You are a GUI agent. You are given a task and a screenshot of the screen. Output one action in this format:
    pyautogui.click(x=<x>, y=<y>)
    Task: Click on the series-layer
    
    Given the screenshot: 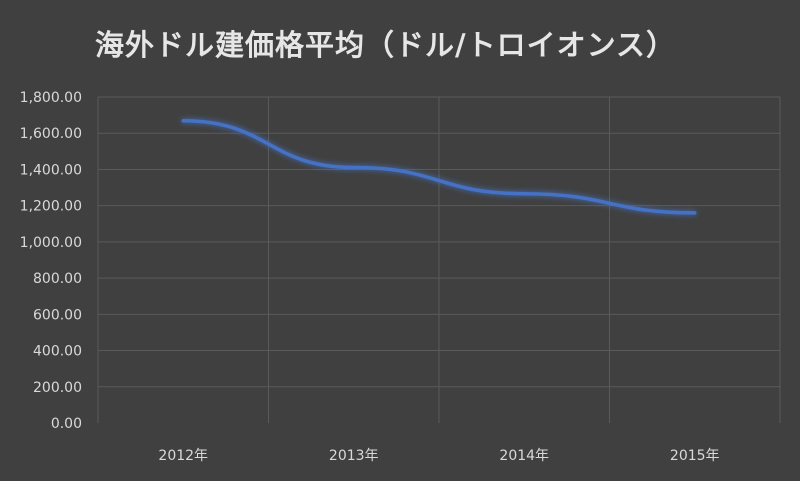 What is the action you would take?
    pyautogui.click(x=439, y=166)
    